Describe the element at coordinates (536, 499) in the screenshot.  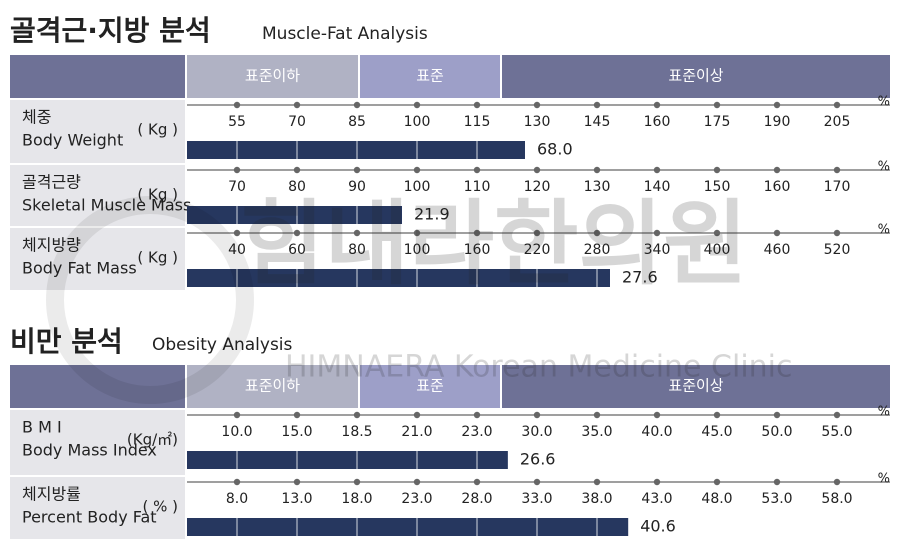
I see `tick-label: 33.0` at that location.